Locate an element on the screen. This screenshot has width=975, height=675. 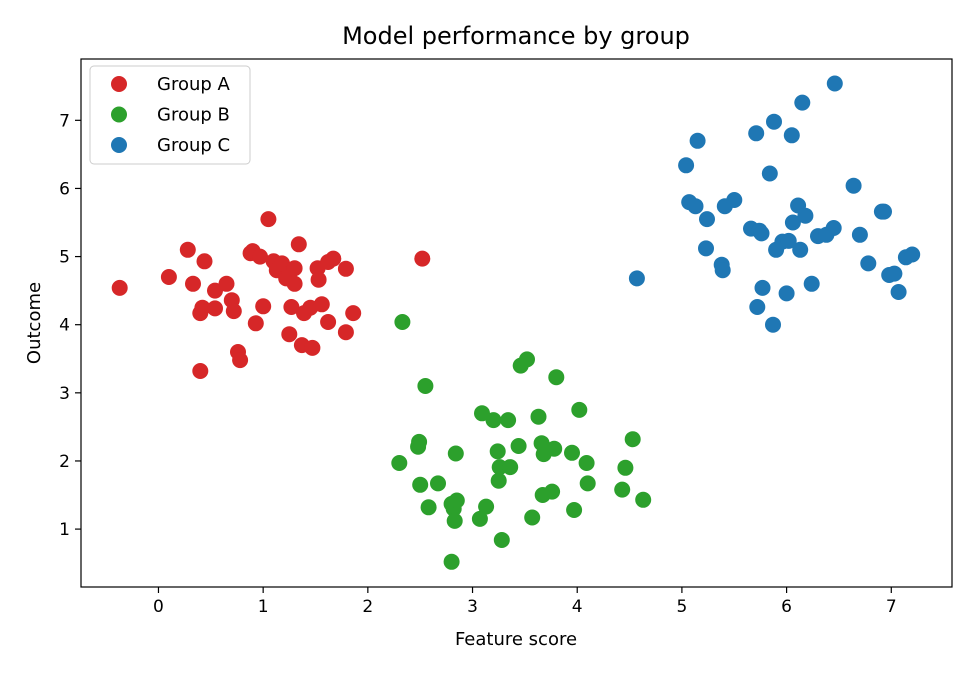
y-tick-label-2: 3 is located at coordinates (64, 394).